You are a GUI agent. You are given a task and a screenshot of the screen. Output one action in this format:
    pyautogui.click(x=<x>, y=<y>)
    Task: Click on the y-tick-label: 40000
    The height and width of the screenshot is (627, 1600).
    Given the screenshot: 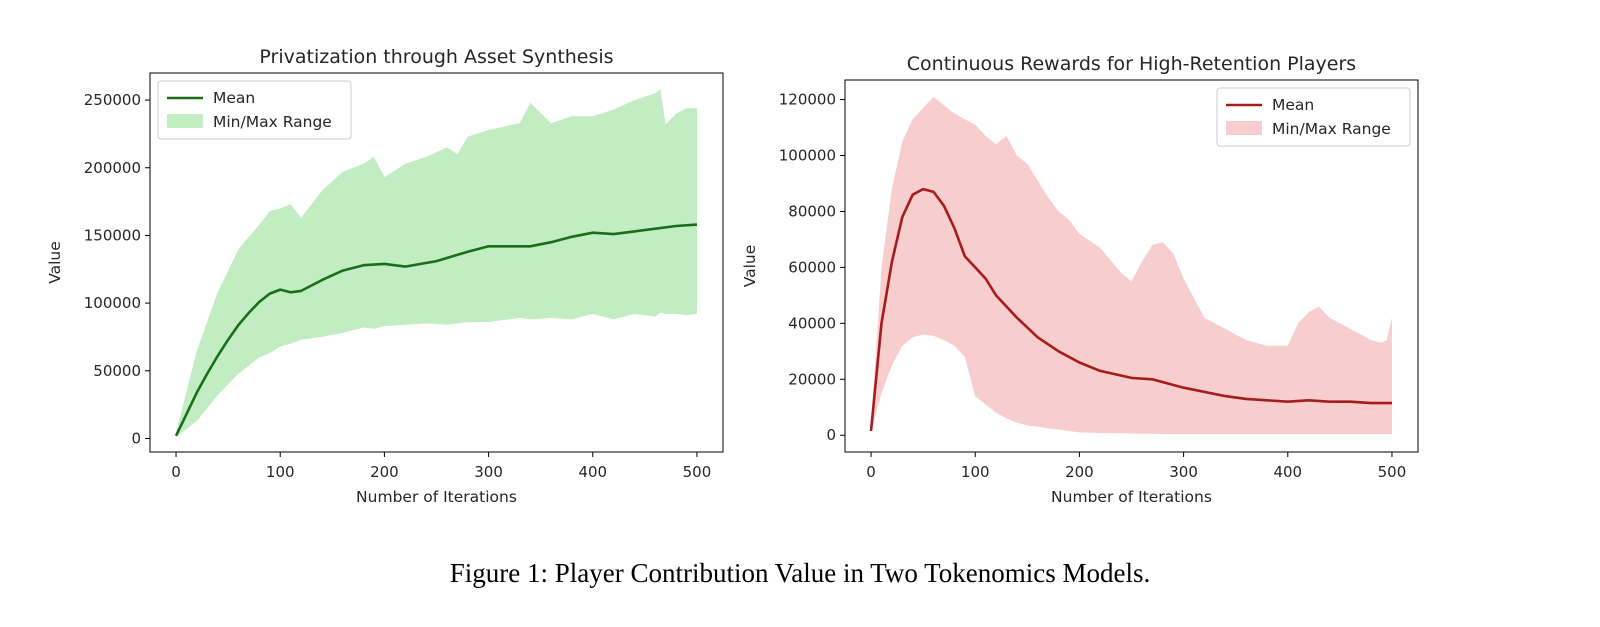 What is the action you would take?
    pyautogui.click(x=812, y=323)
    